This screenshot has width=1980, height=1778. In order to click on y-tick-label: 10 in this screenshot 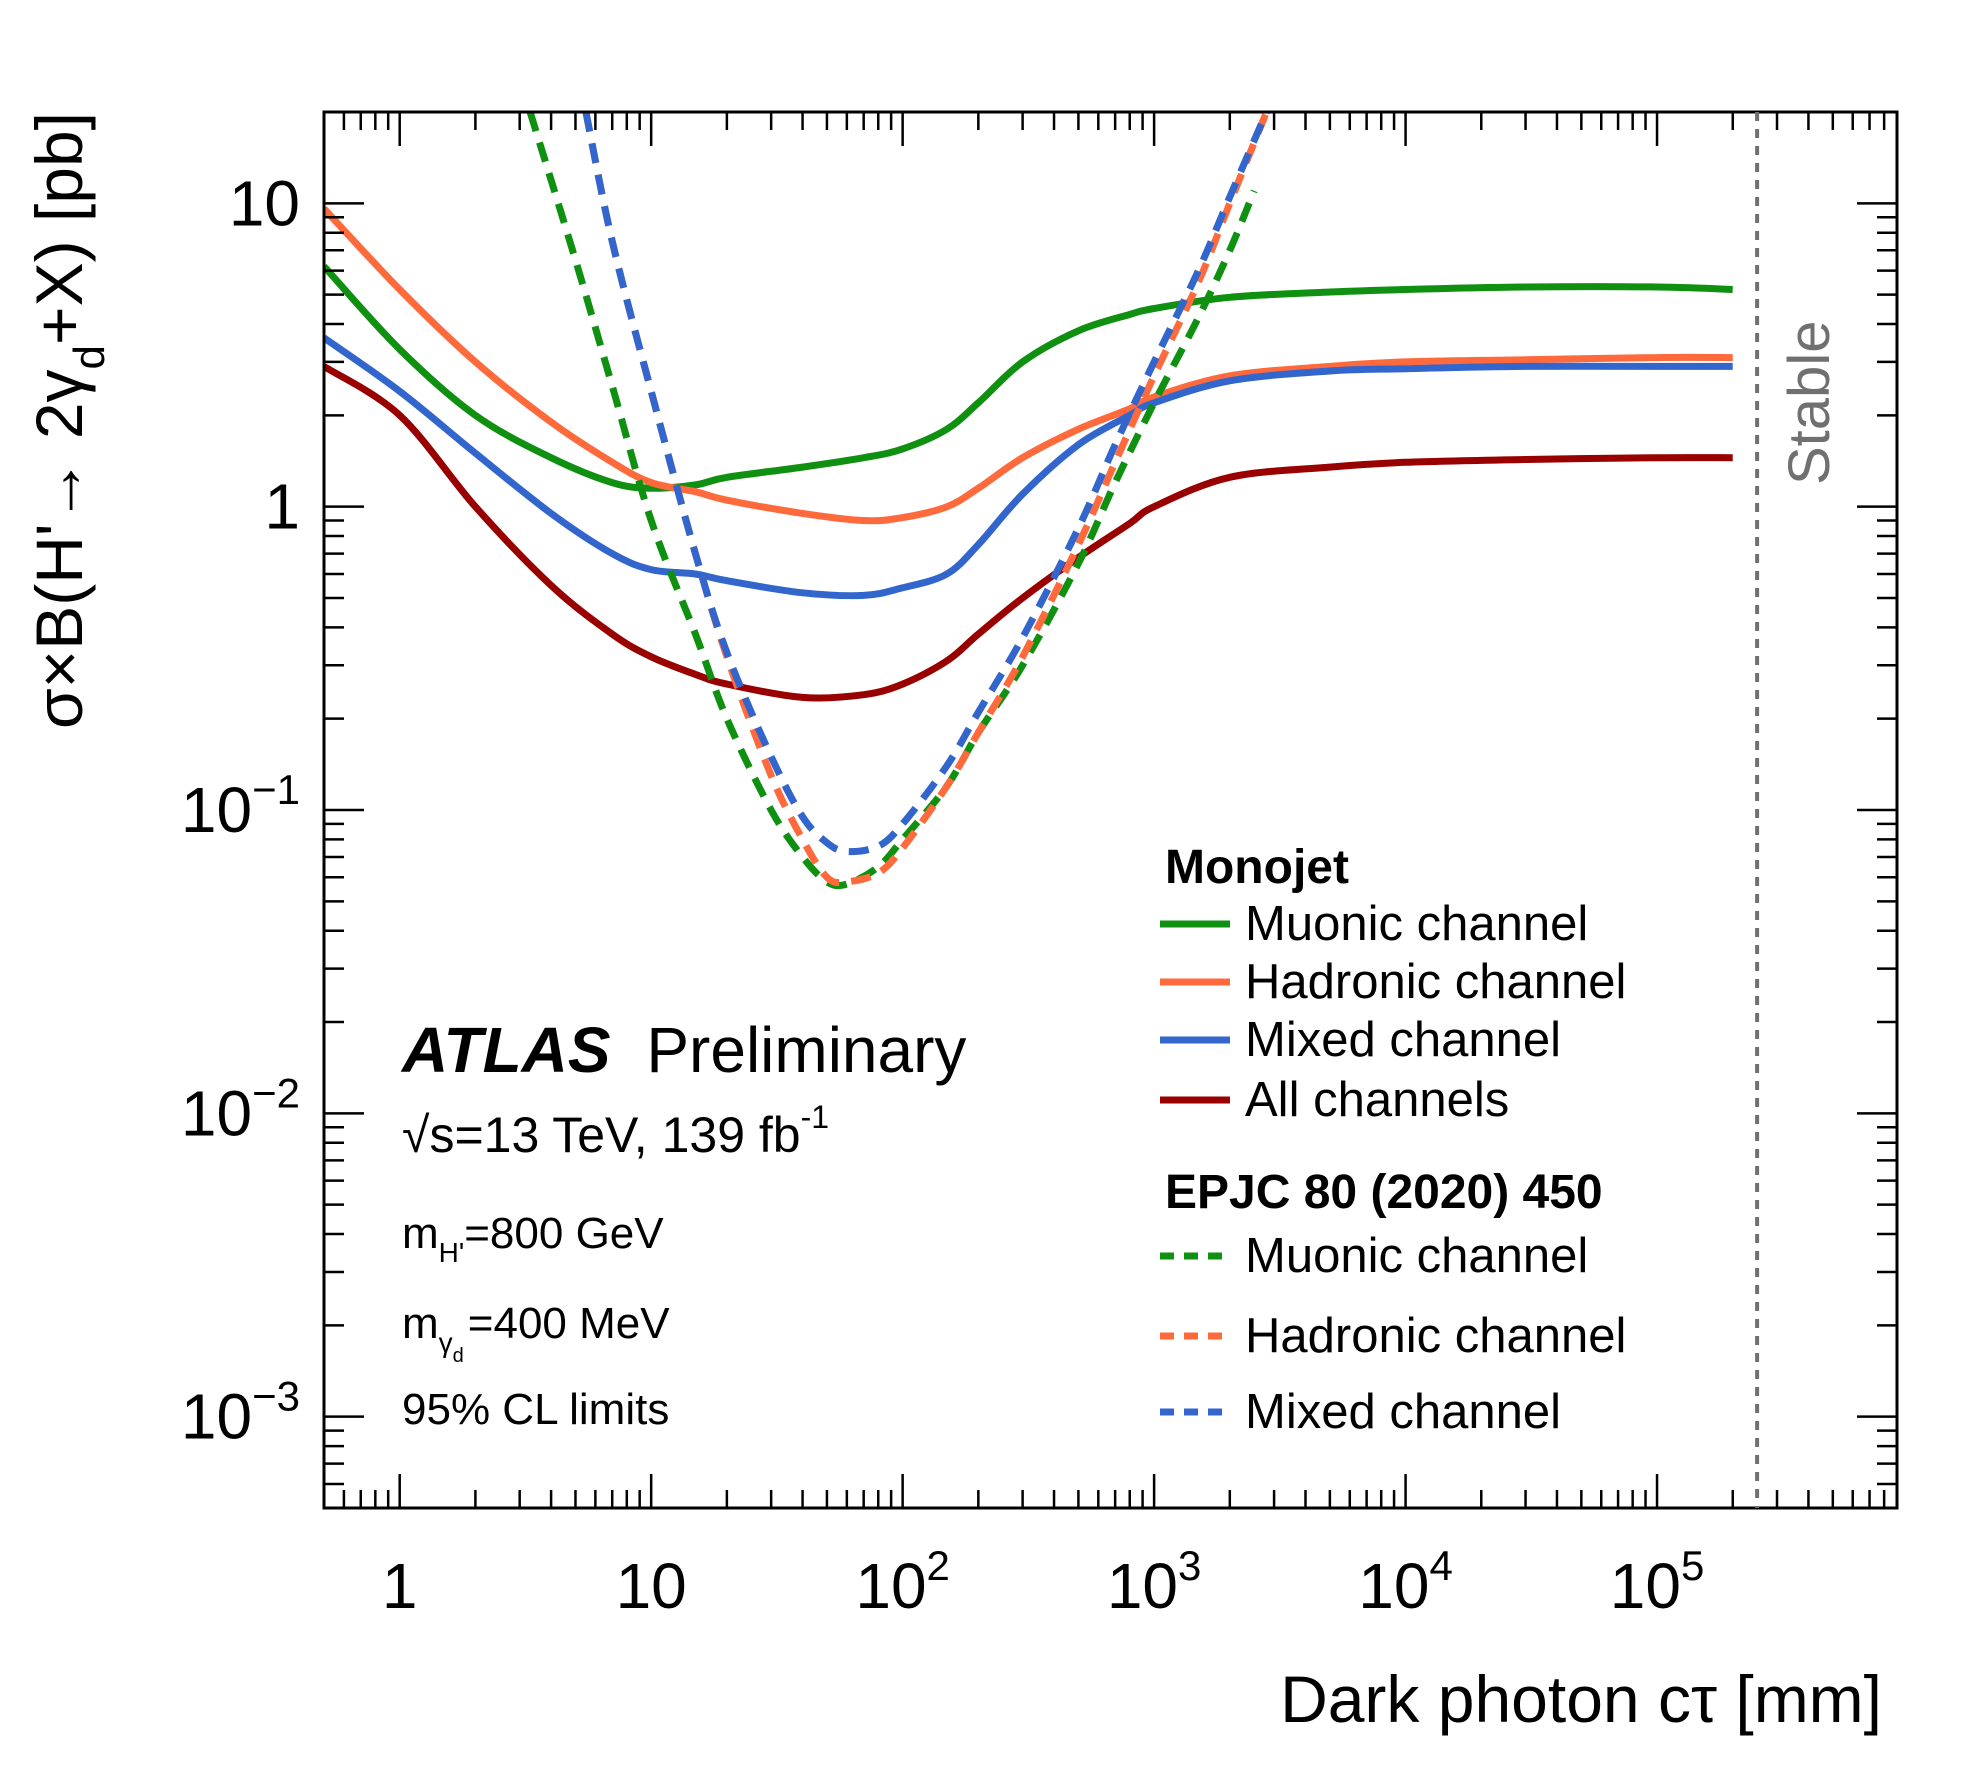, I will do `click(264, 203)`.